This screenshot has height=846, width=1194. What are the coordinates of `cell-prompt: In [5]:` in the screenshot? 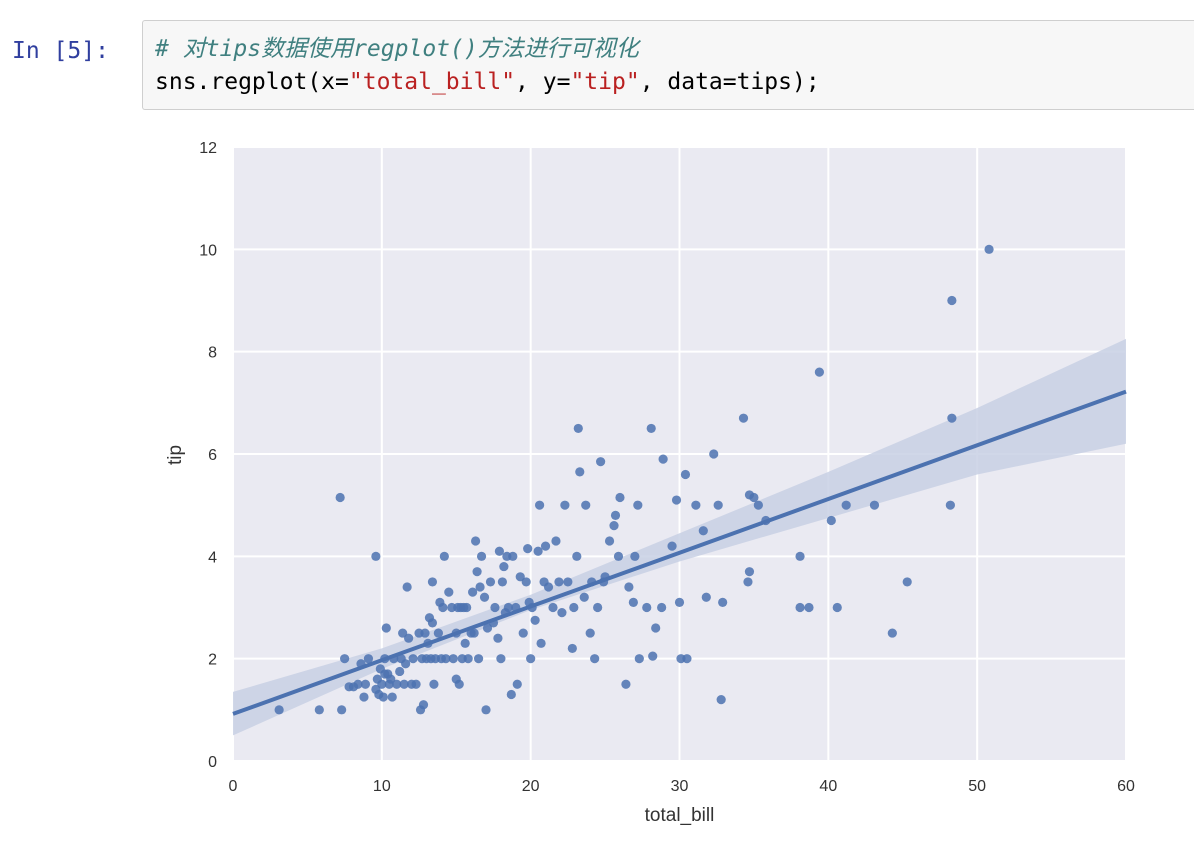 It's located at (60, 51).